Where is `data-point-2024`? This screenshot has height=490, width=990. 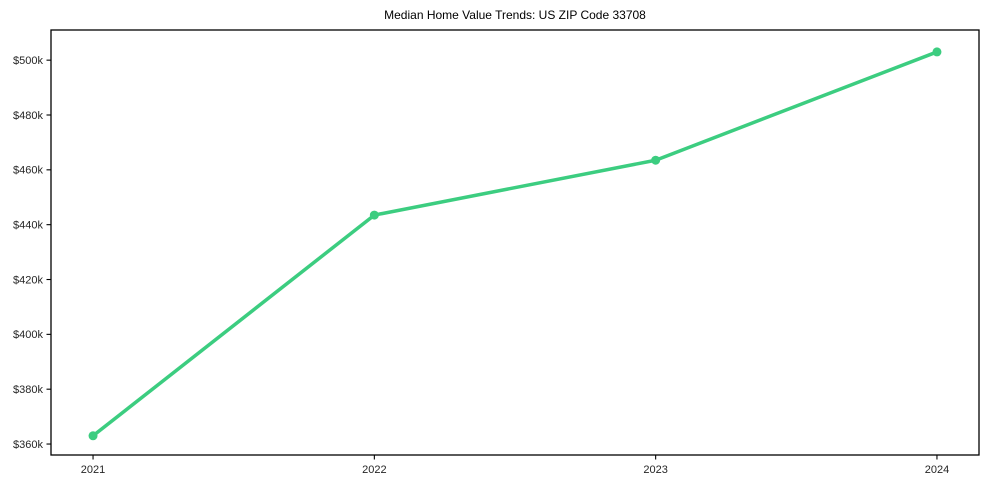
data-point-2024 is located at coordinates (937, 52).